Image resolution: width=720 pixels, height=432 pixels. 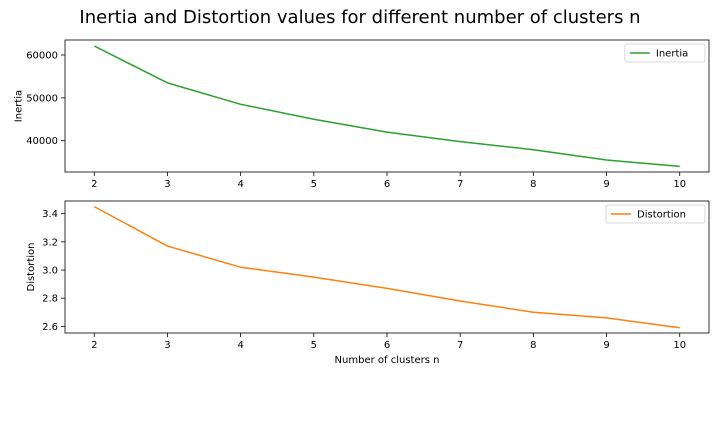 What do you see at coordinates (460, 184) in the screenshot?
I see `top-x-tick-label: 7` at bounding box center [460, 184].